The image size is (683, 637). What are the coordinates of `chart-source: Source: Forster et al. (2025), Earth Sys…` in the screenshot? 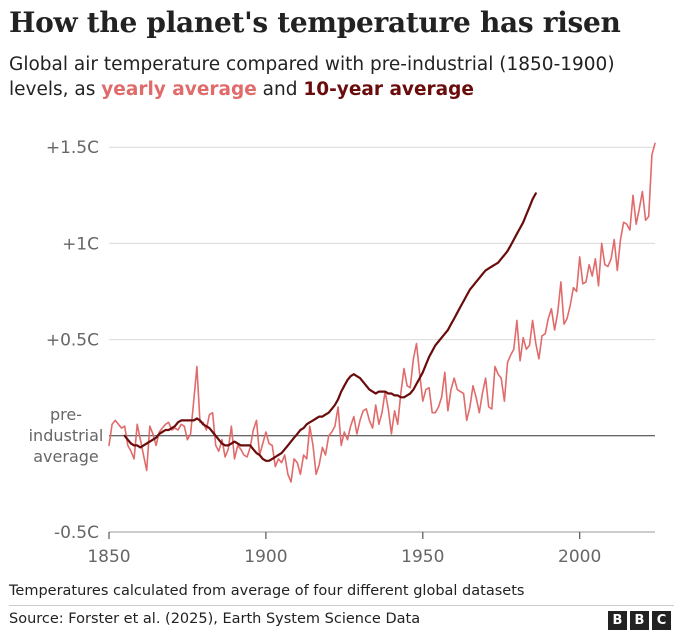 It's located at (215, 619).